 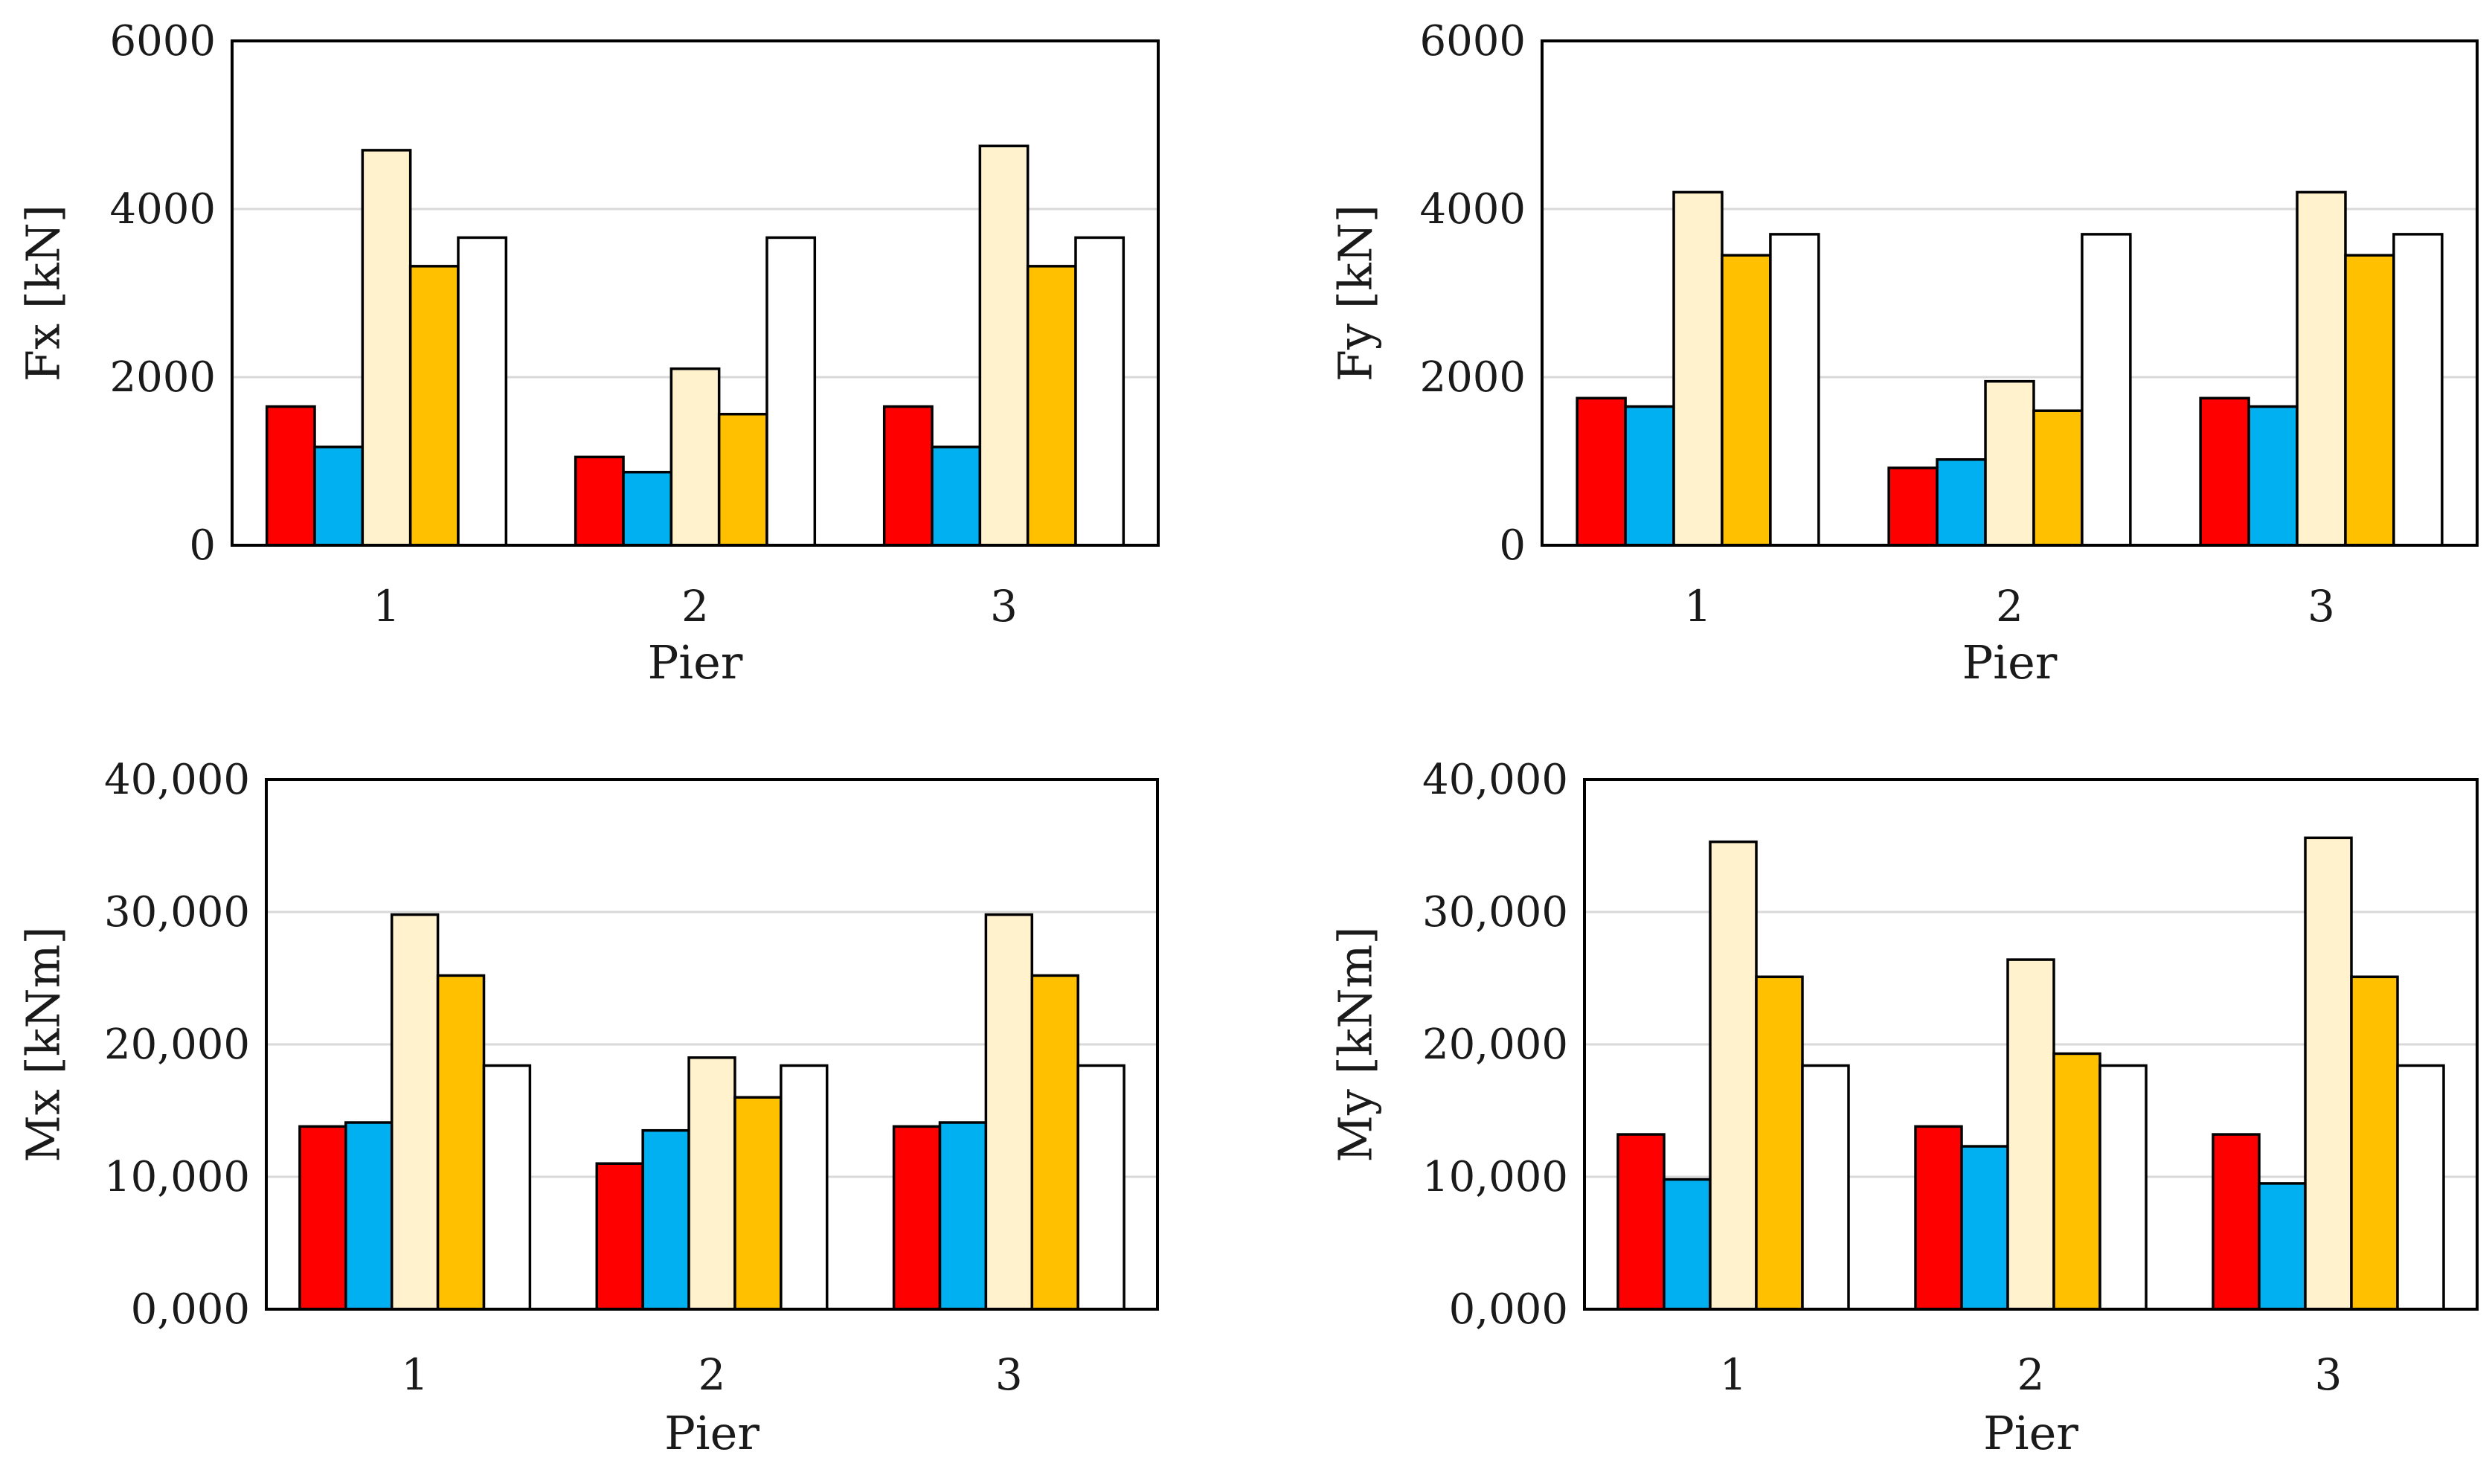 What do you see at coordinates (177, 1177) in the screenshot?
I see `y-tick-label: 10,000` at bounding box center [177, 1177].